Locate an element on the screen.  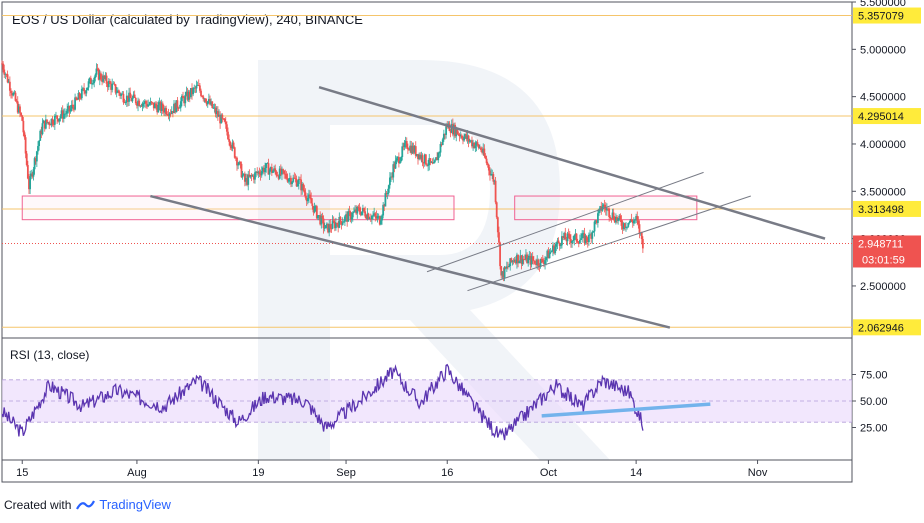
rsi-trendline is located at coordinates (626, 410).